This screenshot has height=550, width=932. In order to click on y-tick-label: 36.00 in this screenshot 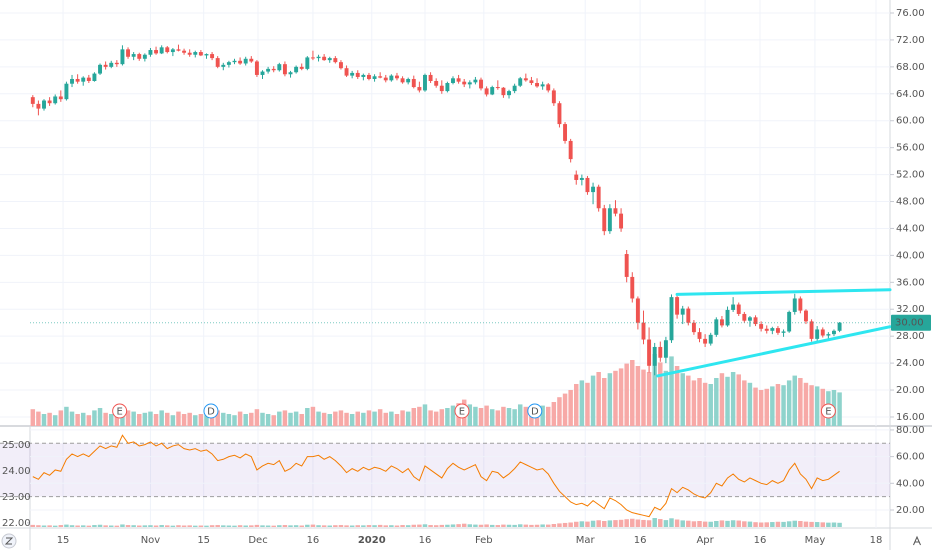, I will do `click(910, 282)`.